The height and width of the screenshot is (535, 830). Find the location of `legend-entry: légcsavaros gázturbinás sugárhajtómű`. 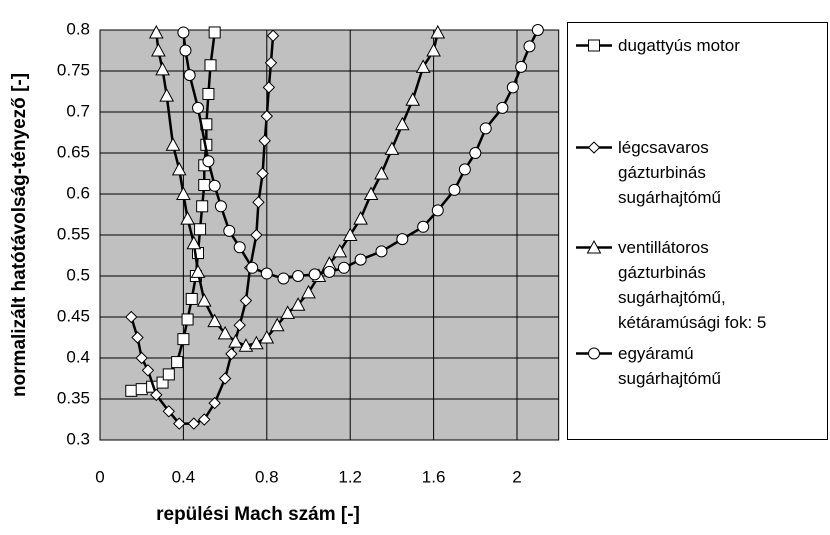

legend-entry: légcsavaros gázturbinás sugárhajtómű is located at coordinates (647, 172).